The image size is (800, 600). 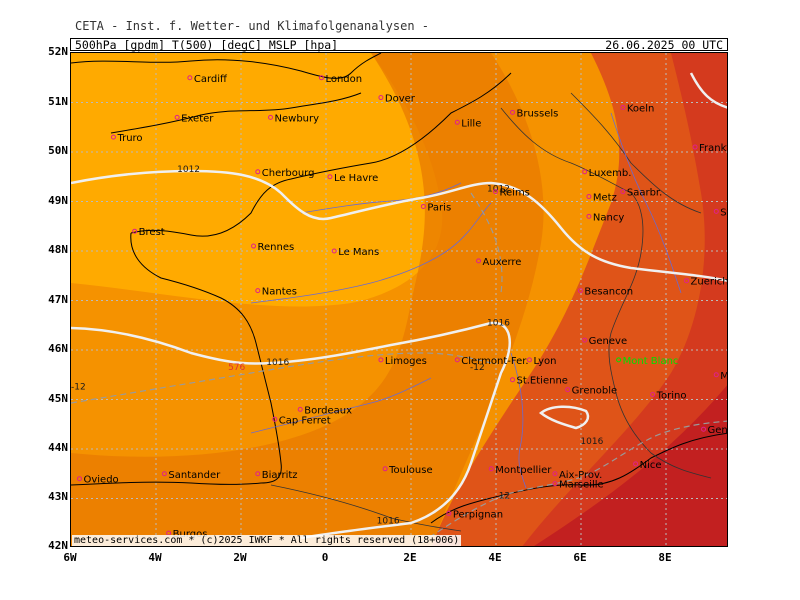 I want to click on city-label: Aix-Prov., so click(x=580, y=475).